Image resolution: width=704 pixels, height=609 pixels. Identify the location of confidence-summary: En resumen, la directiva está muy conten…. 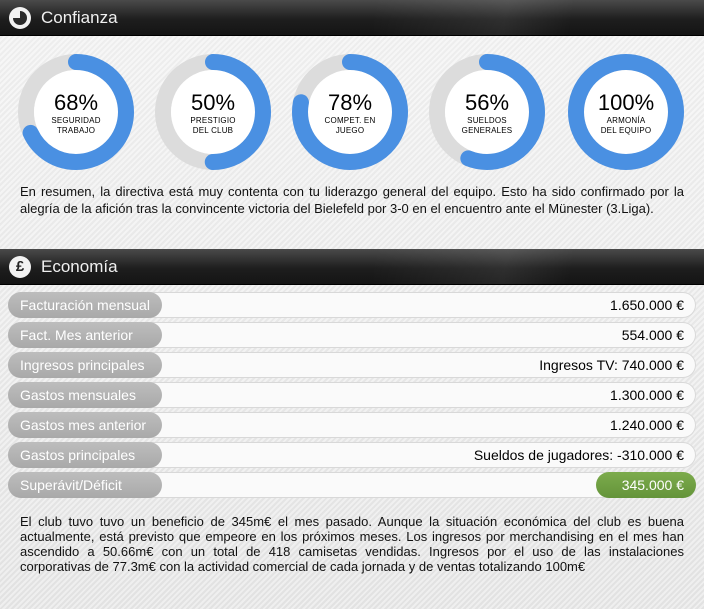
(352, 200).